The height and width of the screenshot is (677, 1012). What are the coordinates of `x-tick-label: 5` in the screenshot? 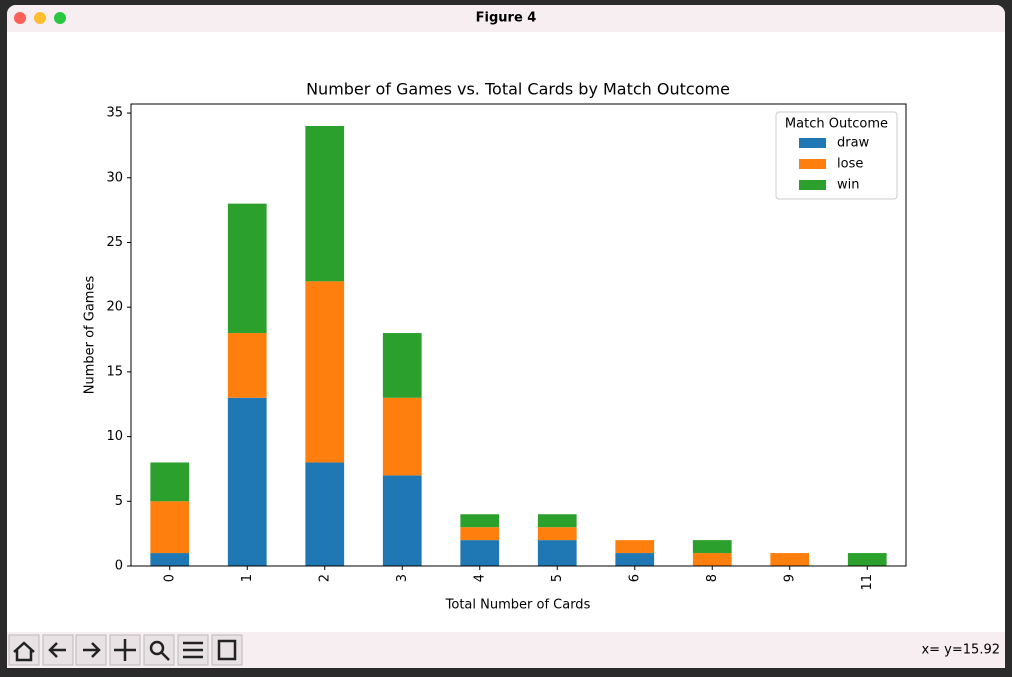 It's located at (557, 578).